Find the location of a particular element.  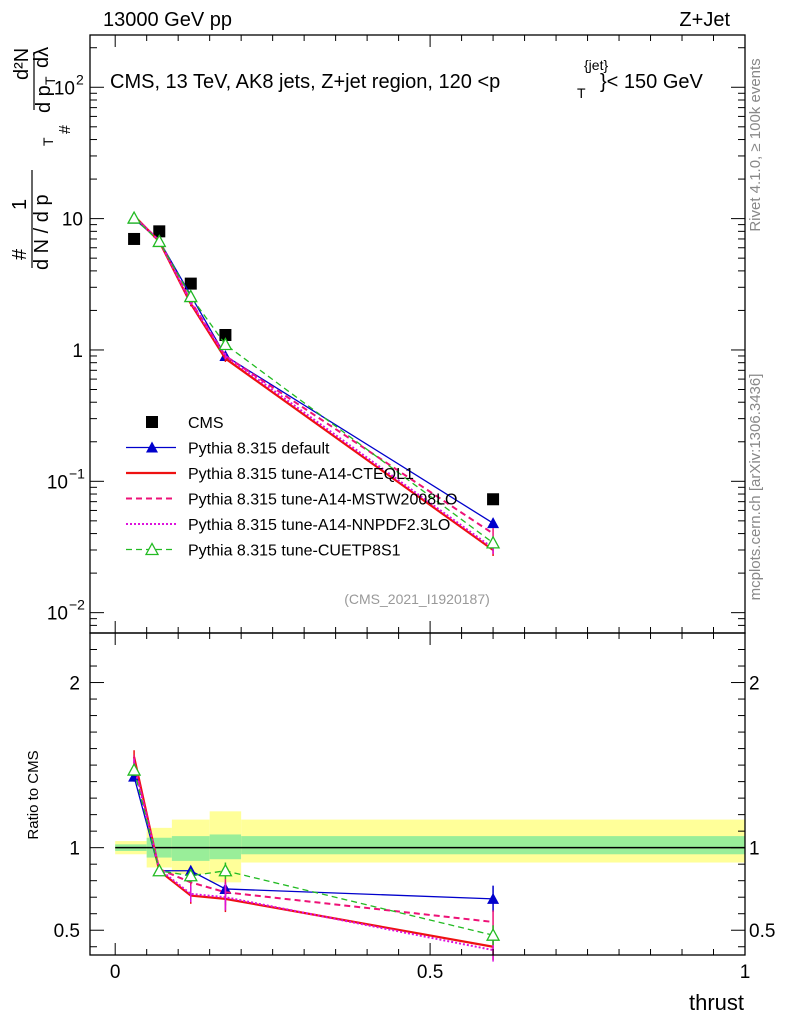

main-y-axis-label: # 1 d N / d p T # d²N d p T dλ is located at coordinates (41, 158).